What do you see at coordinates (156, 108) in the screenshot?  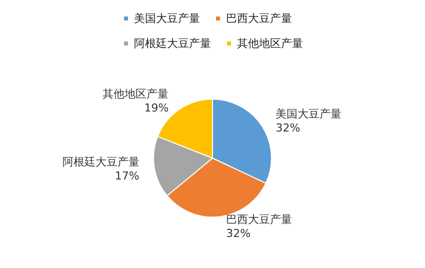 I see `data-label: 19%` at bounding box center [156, 108].